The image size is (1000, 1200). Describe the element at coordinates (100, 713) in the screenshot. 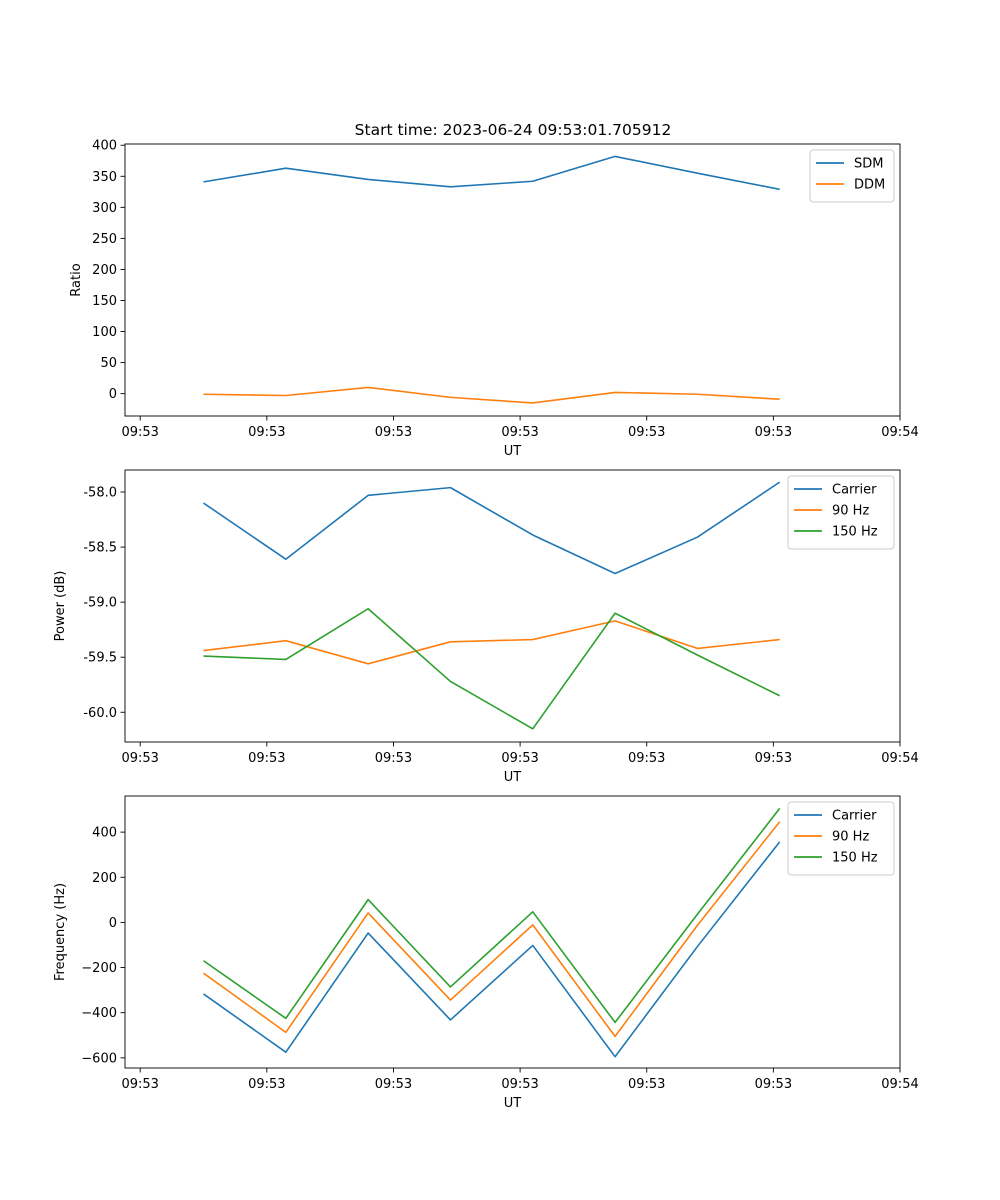

I see `y-tick-label: -60.0` at that location.